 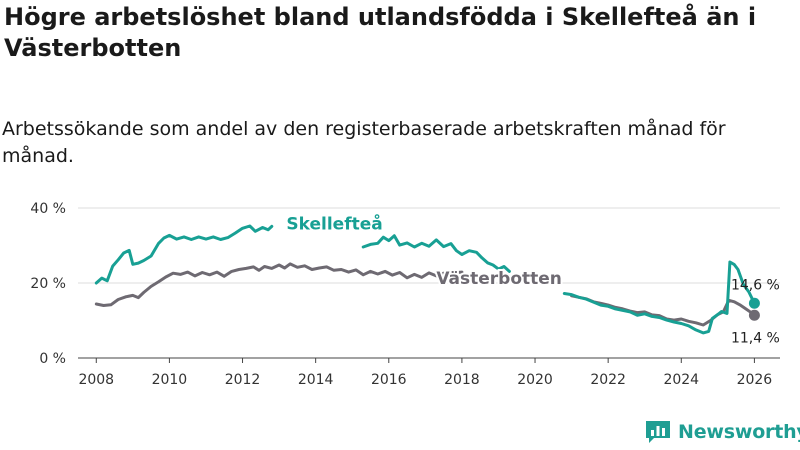 I want to click on bar-chart-logo-icon, so click(x=658, y=432).